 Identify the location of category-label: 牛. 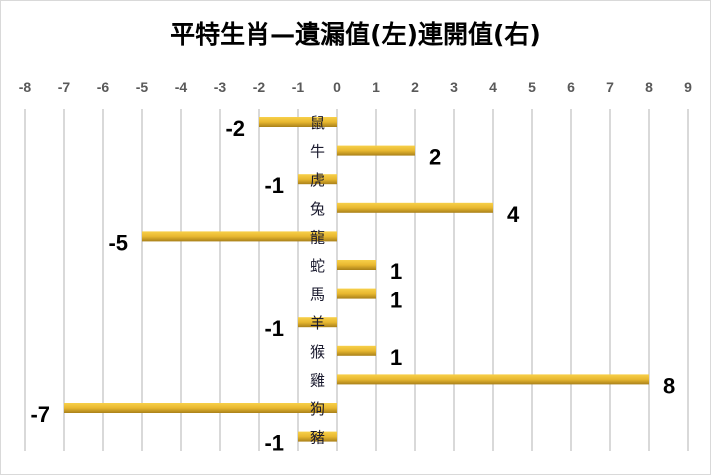
(317, 152).